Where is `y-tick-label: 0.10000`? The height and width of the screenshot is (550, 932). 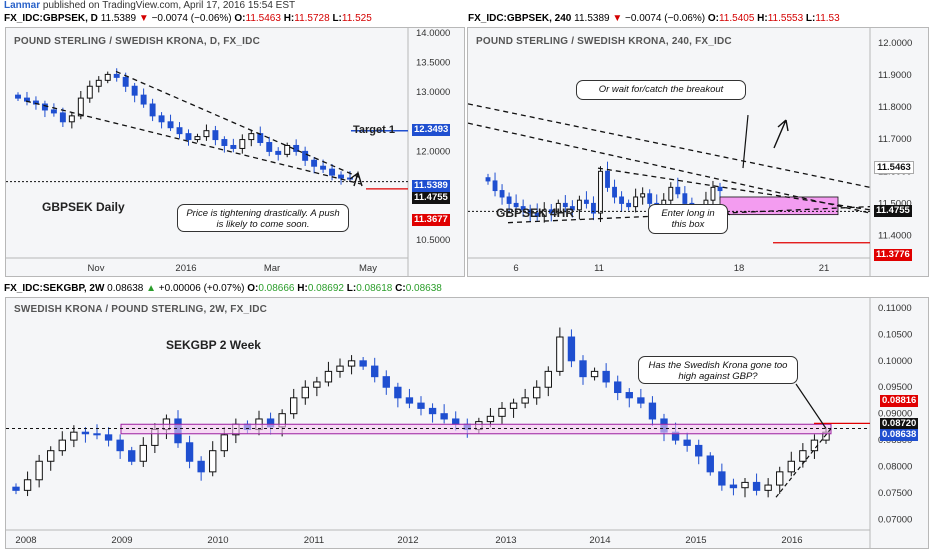
y-tick-label: 0.10000 is located at coordinates (895, 361).